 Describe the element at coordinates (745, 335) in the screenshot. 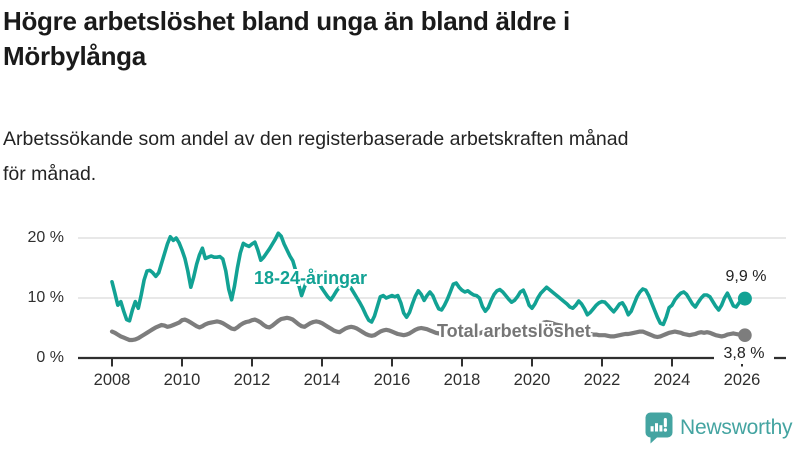

I see `total-line-end-dot` at that location.